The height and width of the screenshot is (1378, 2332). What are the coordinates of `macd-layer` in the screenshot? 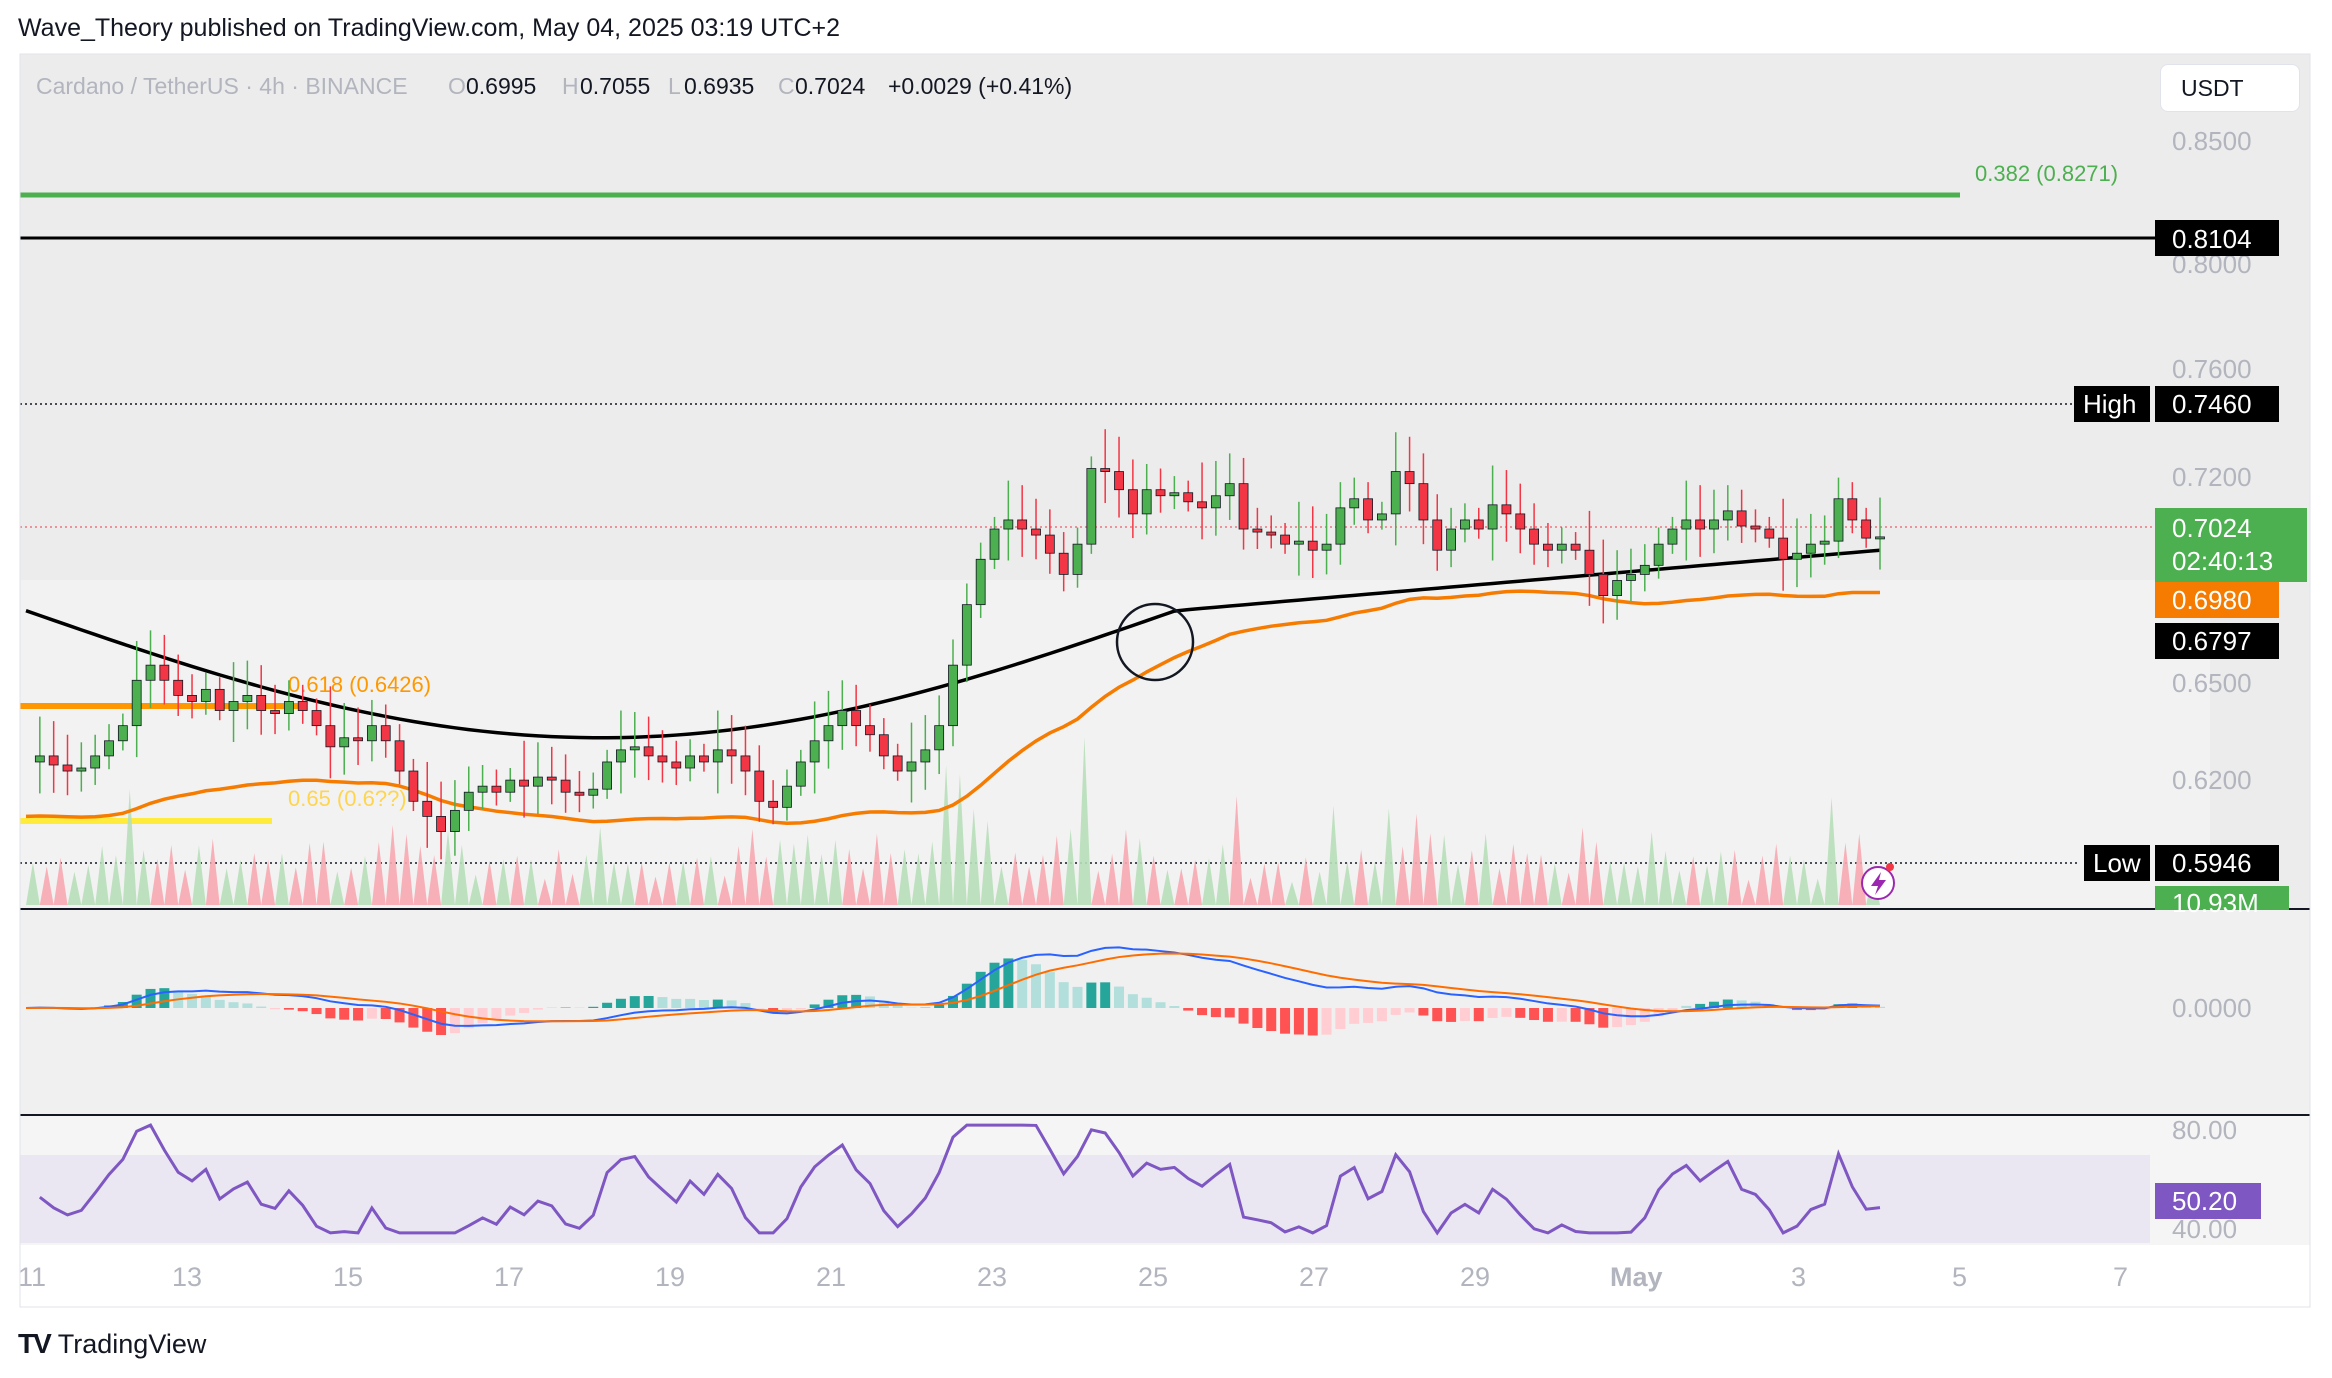 It's located at (955, 991).